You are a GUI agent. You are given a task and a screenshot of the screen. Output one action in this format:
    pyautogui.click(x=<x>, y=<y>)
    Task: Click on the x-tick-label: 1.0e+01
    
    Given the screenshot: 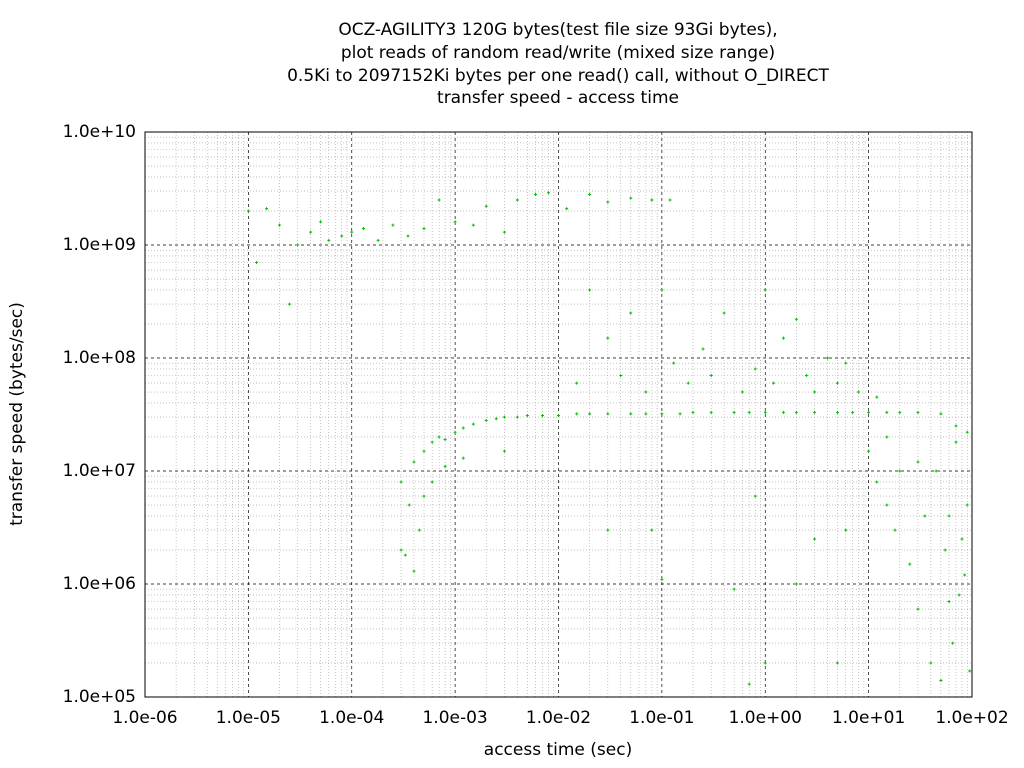 What is the action you would take?
    pyautogui.click(x=868, y=718)
    